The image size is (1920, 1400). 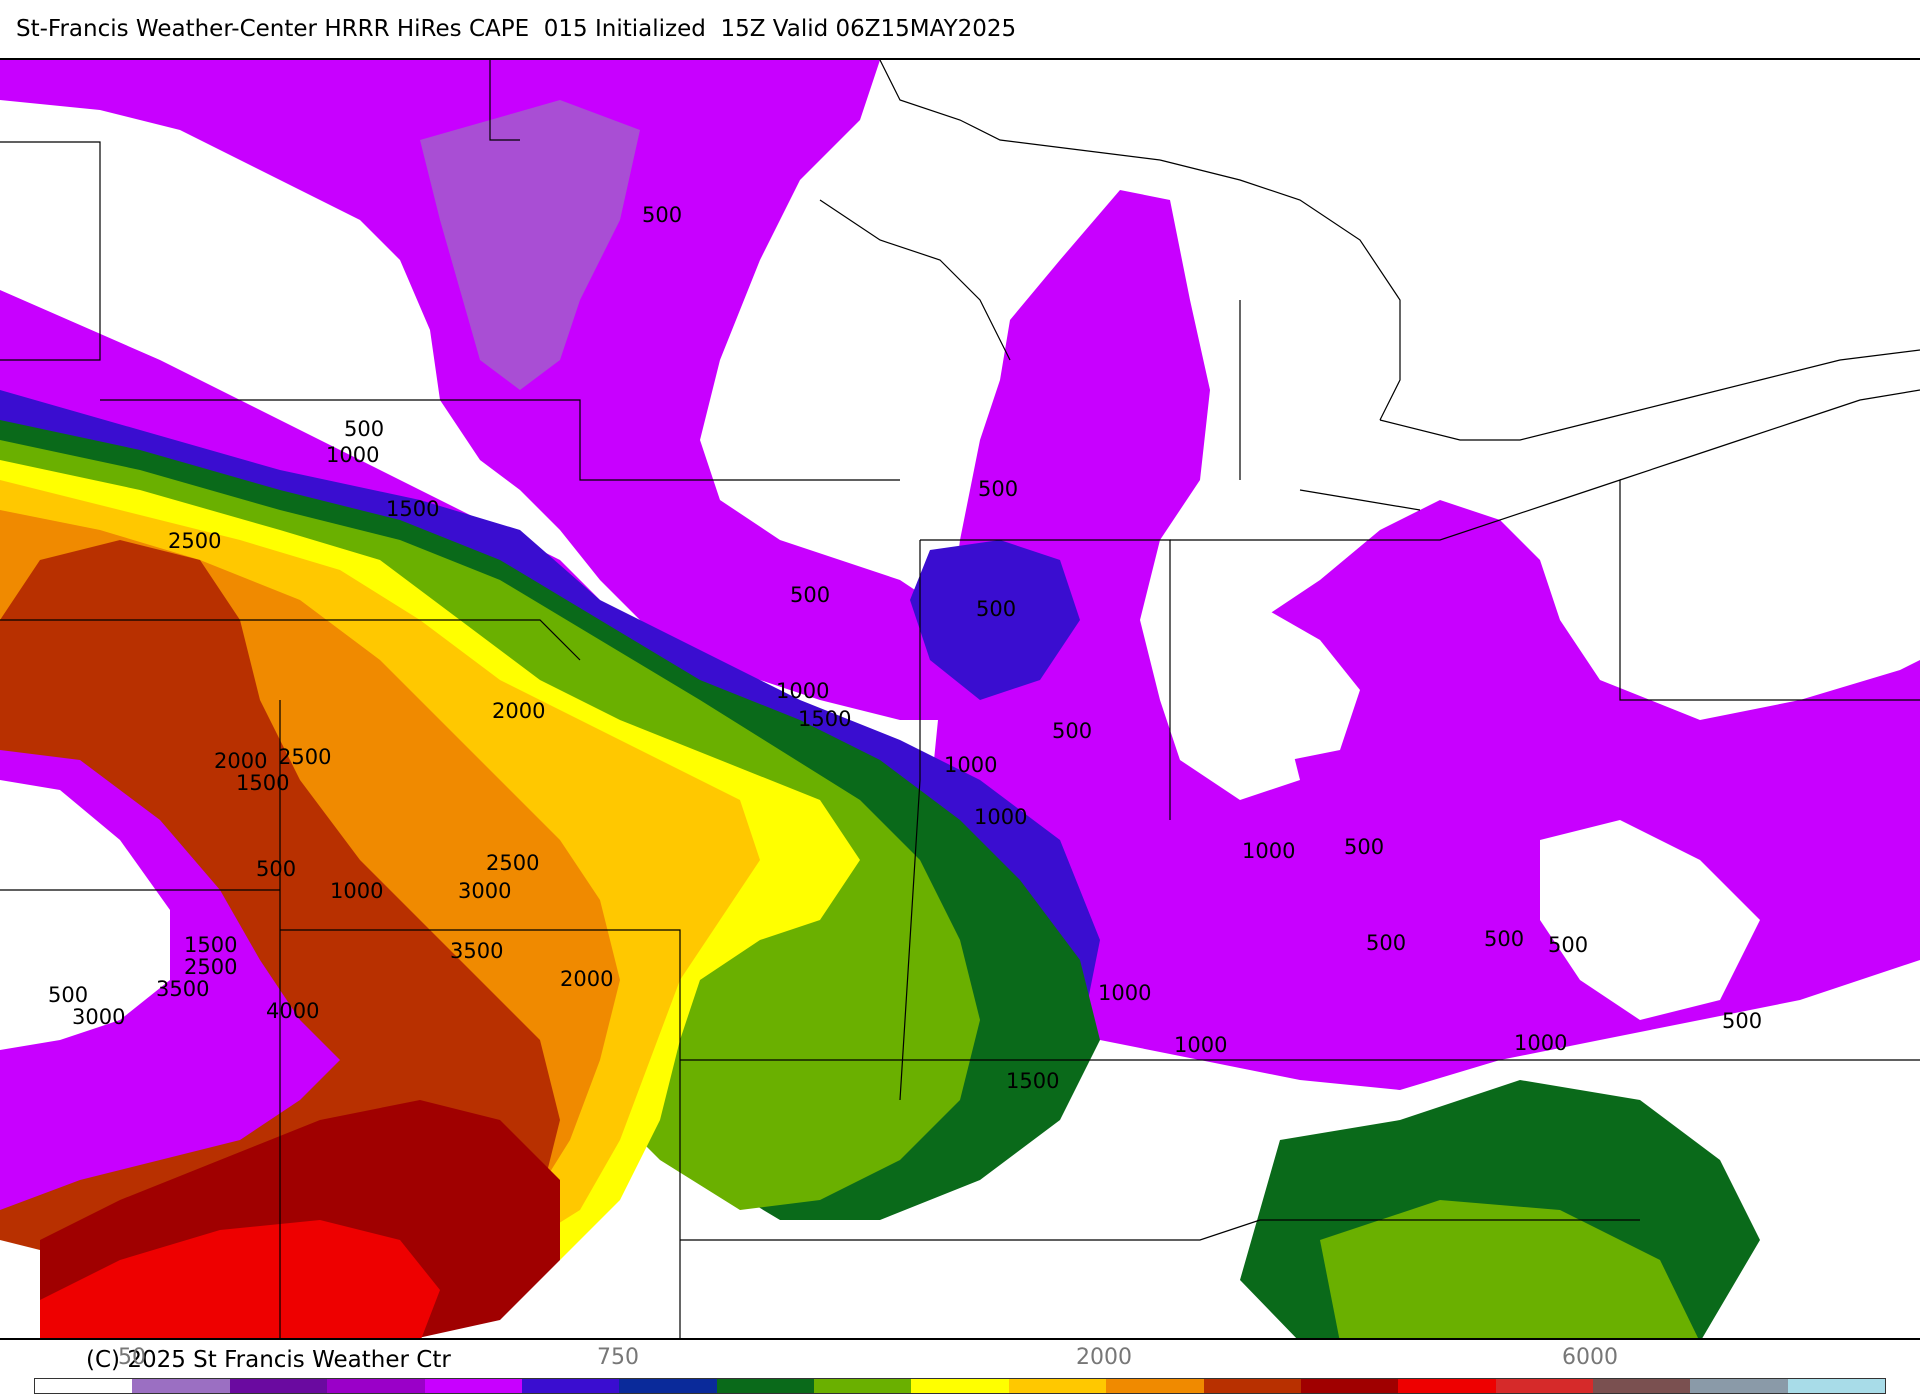 I want to click on no-cape-area-east, so click(x=1650, y=920).